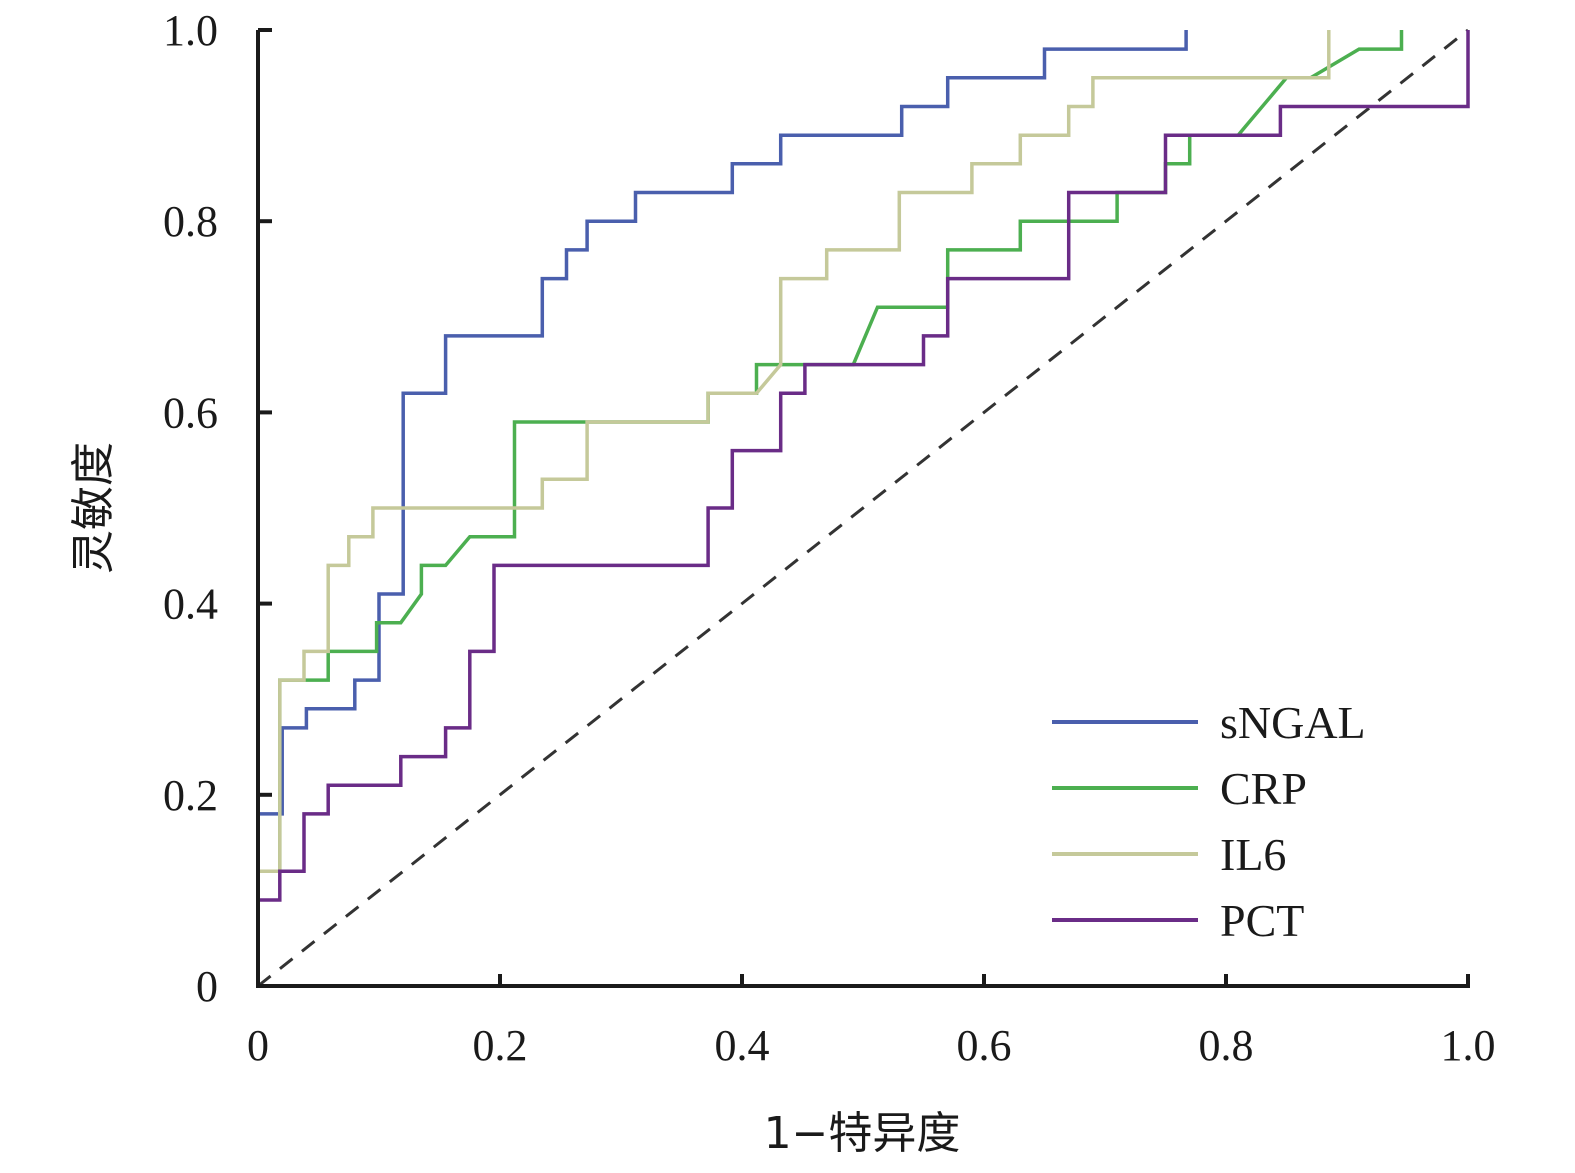 The image size is (1575, 1173). Describe the element at coordinates (1226, 1045) in the screenshot. I see `x-tick-label: 0.8` at that location.